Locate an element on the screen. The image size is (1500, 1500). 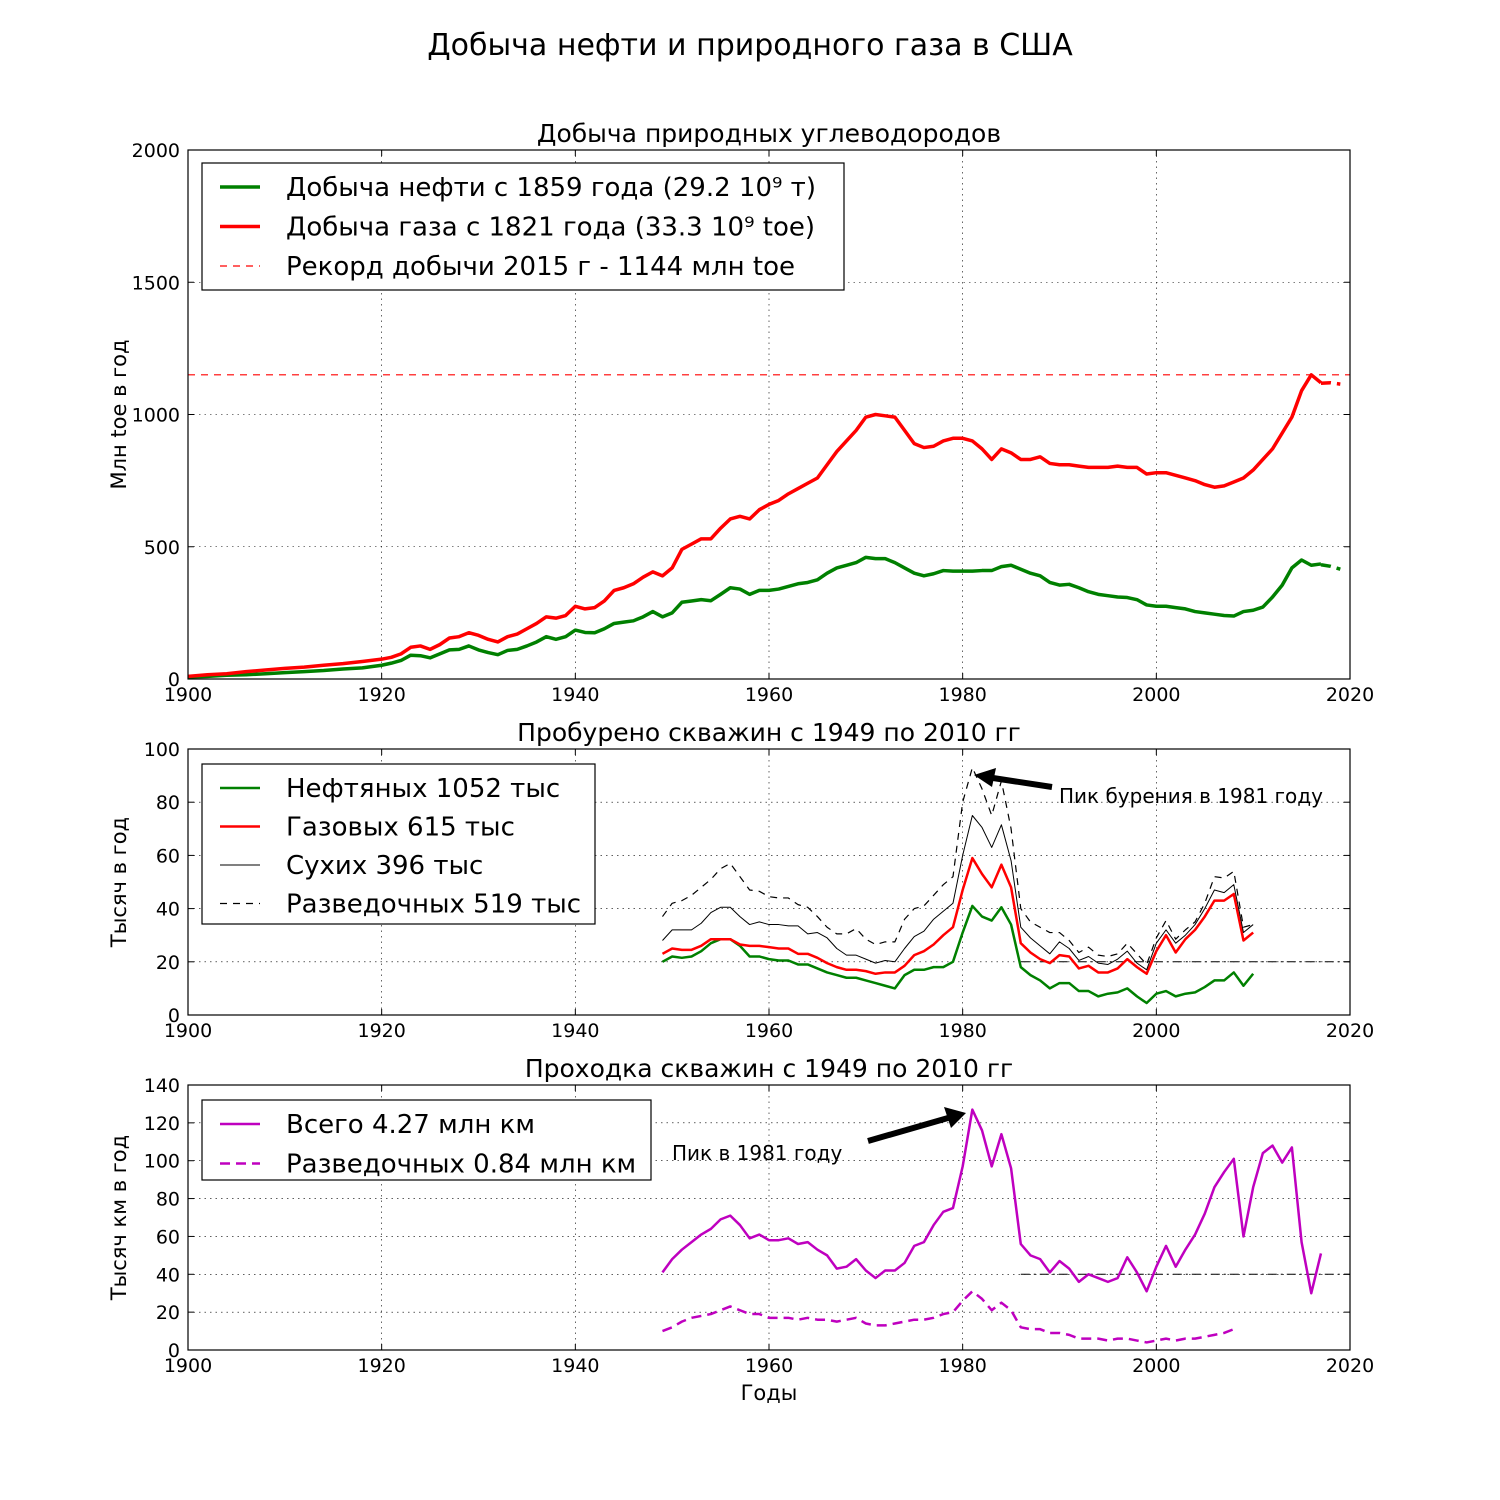
legend-label: Разведочных 0.84 млн км is located at coordinates (461, 1165).